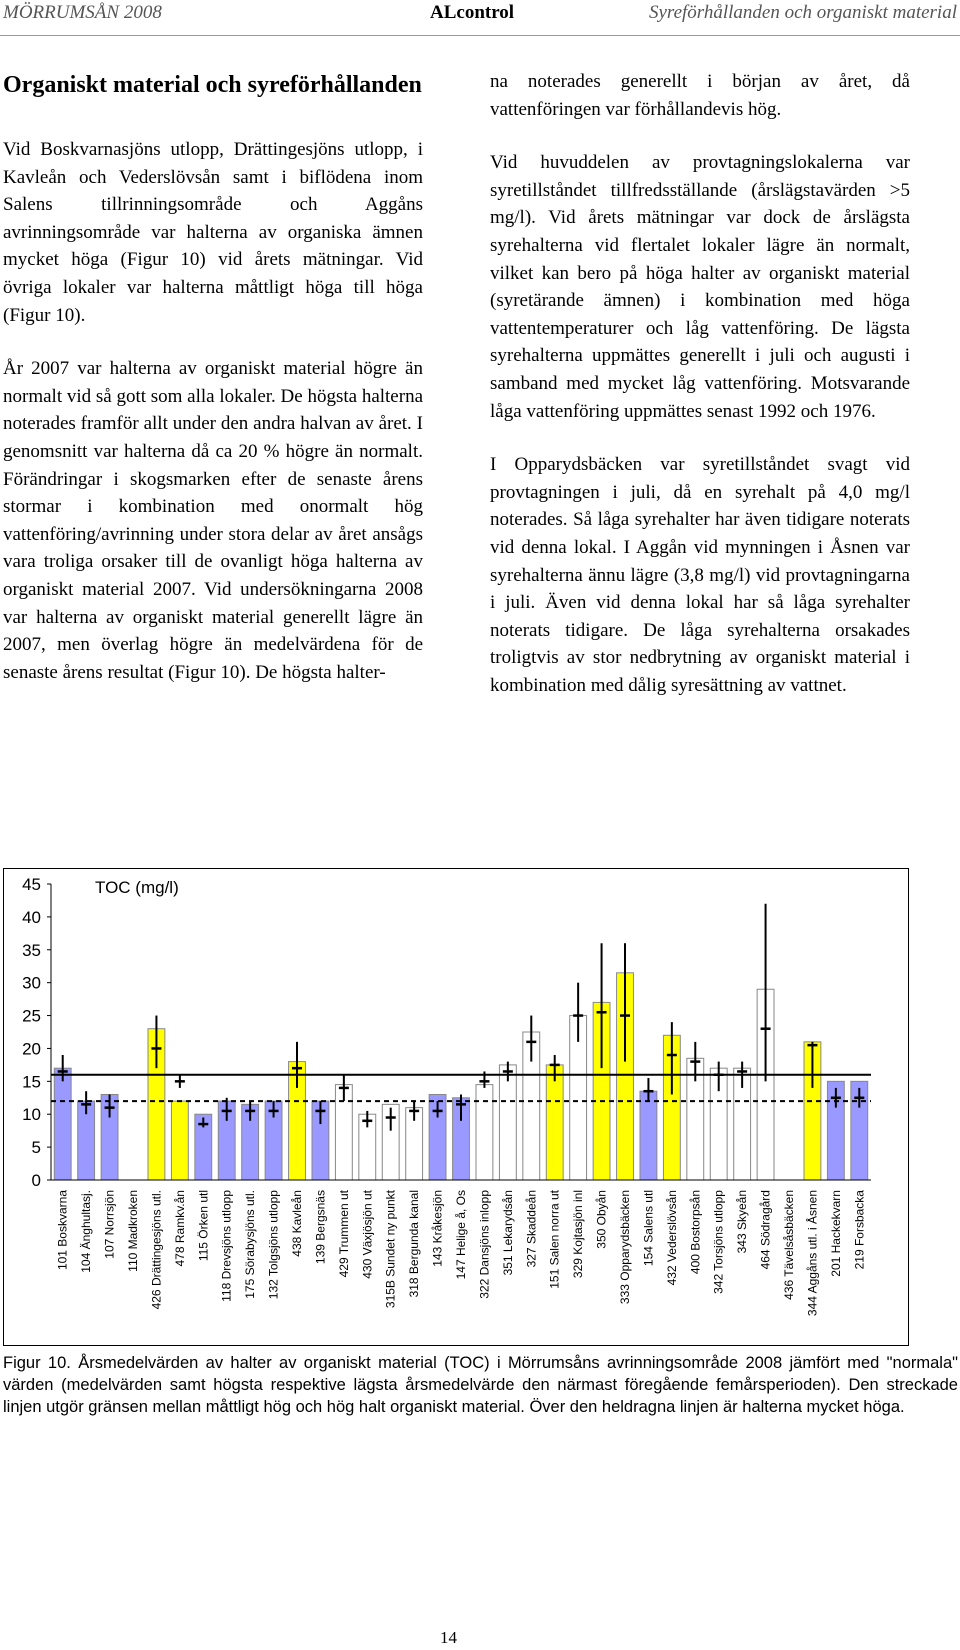 The width and height of the screenshot is (960, 1650). What do you see at coordinates (555, 1238) in the screenshot?
I see `x-tick-label: 151 Salen norra ut` at bounding box center [555, 1238].